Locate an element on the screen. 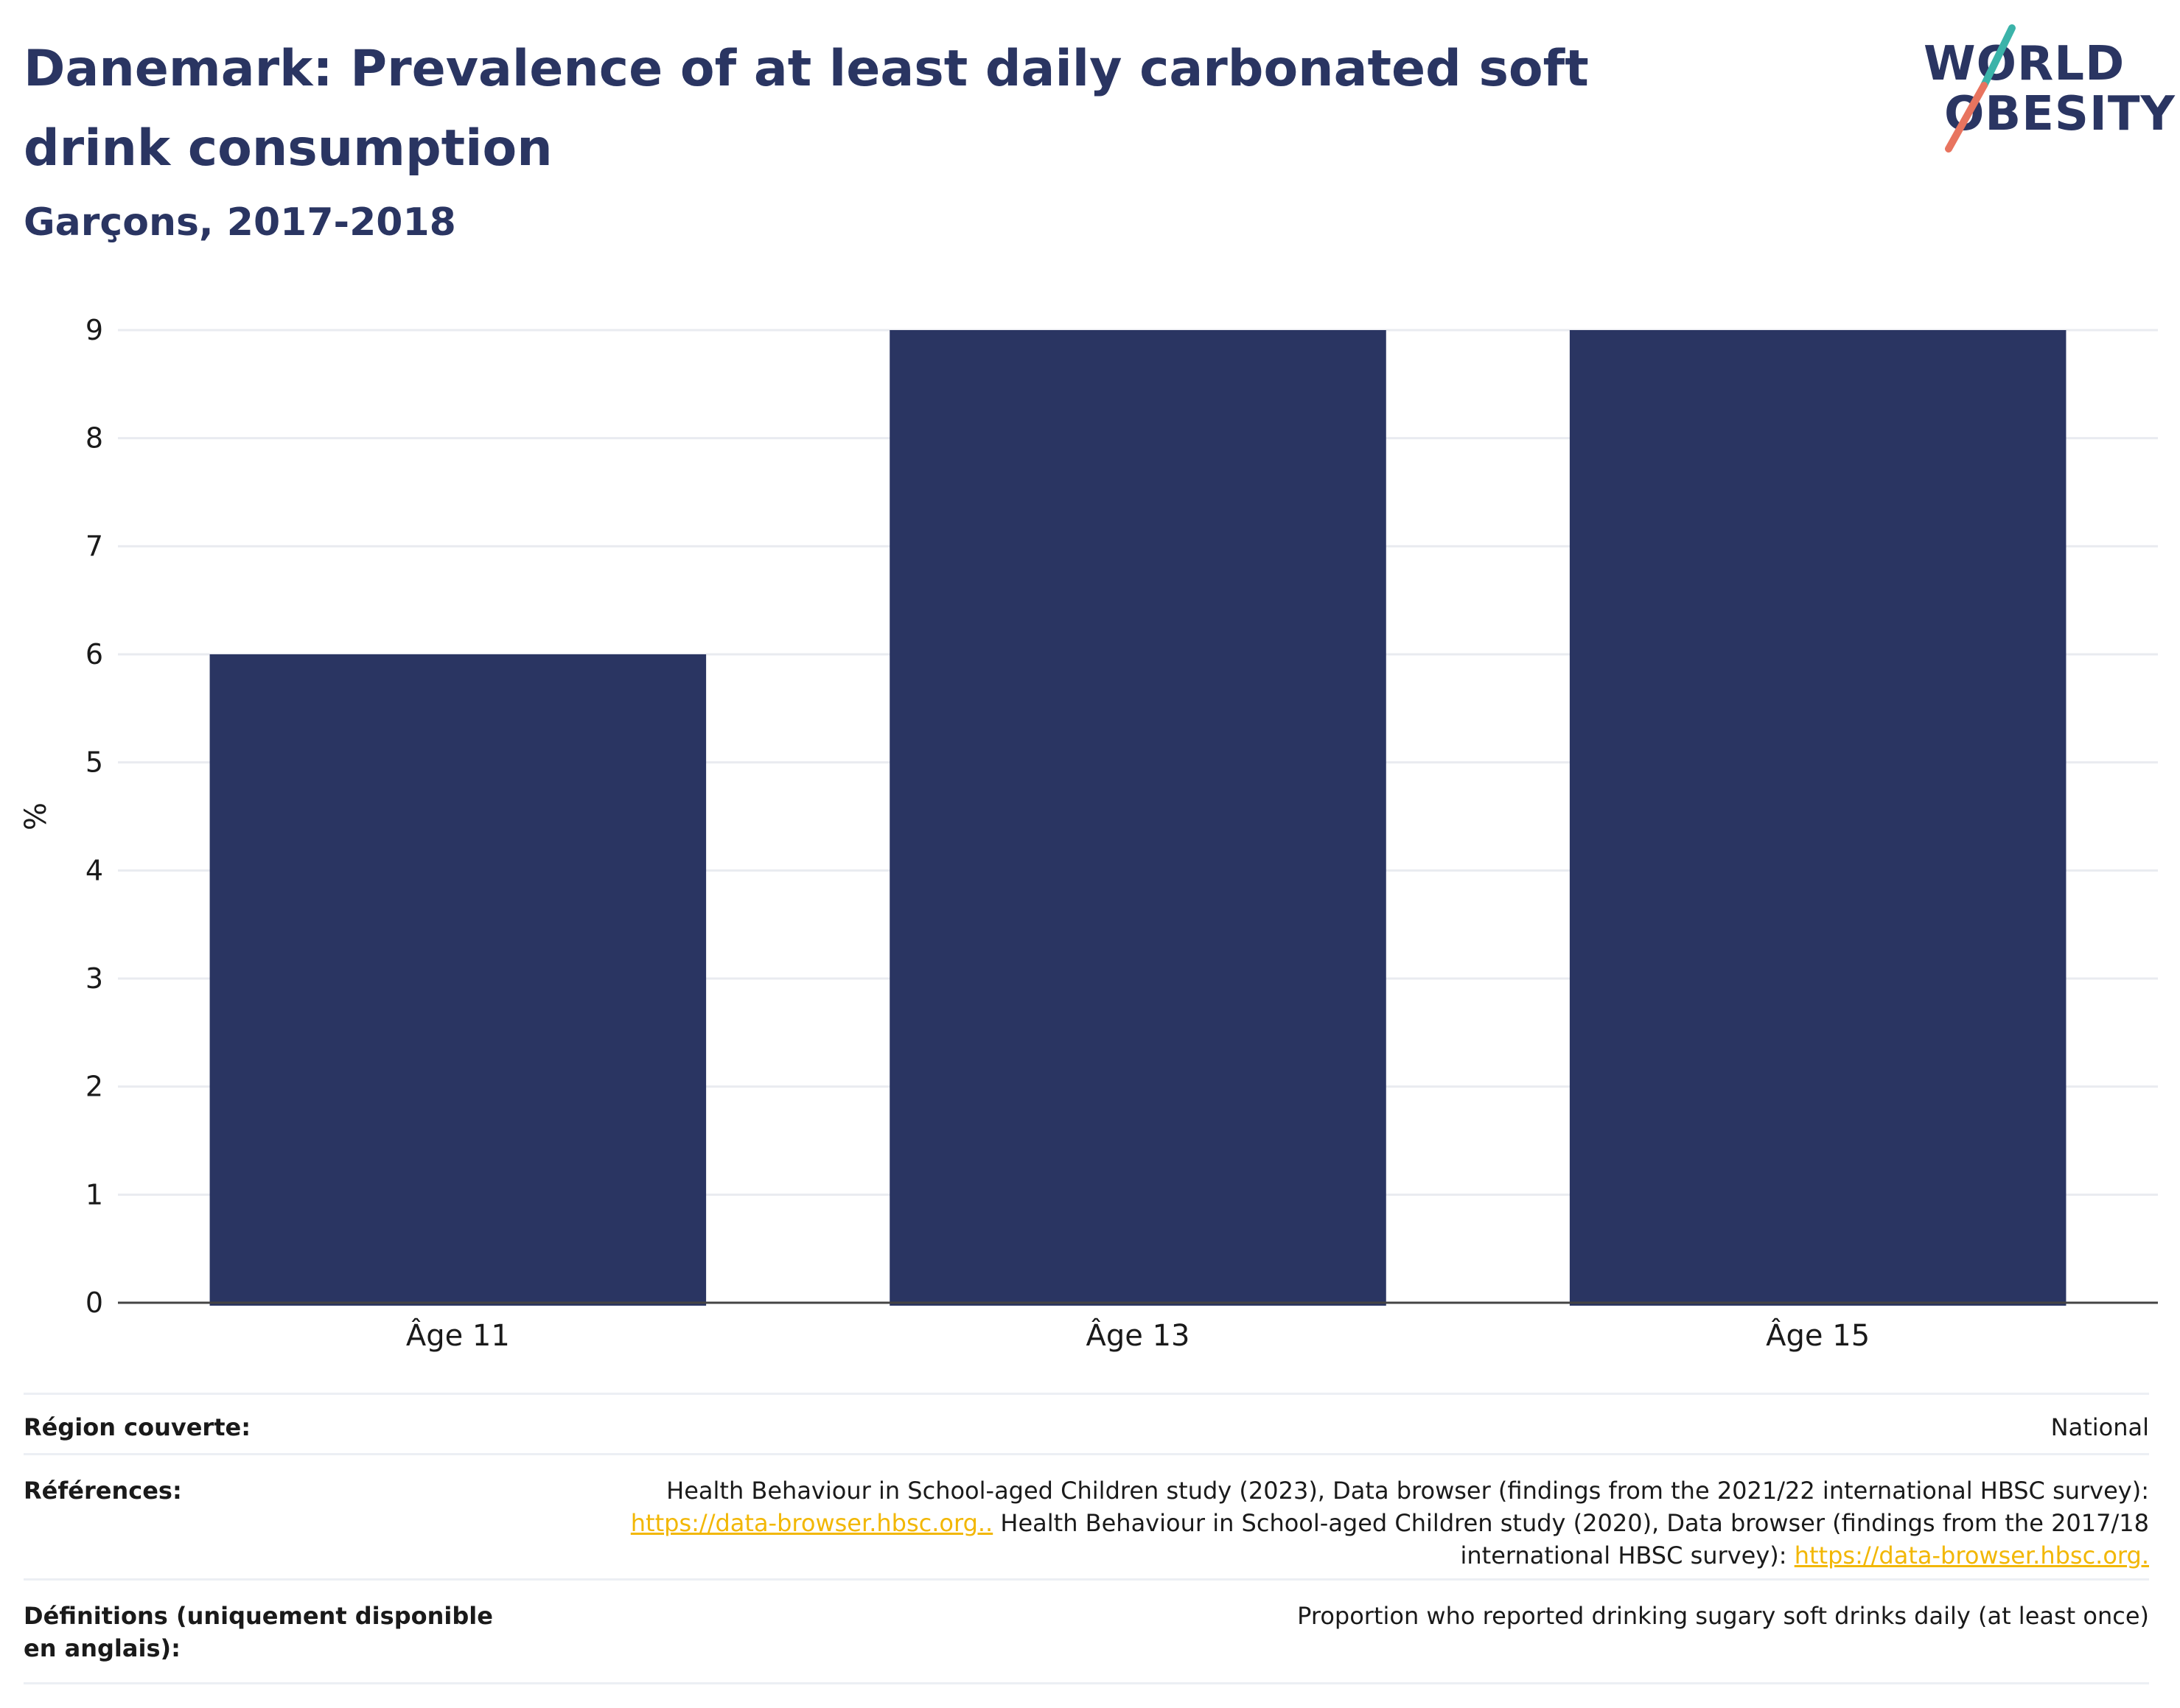 This screenshot has width=2180, height=1708. logo-text-world: WORLD is located at coordinates (2025, 64).